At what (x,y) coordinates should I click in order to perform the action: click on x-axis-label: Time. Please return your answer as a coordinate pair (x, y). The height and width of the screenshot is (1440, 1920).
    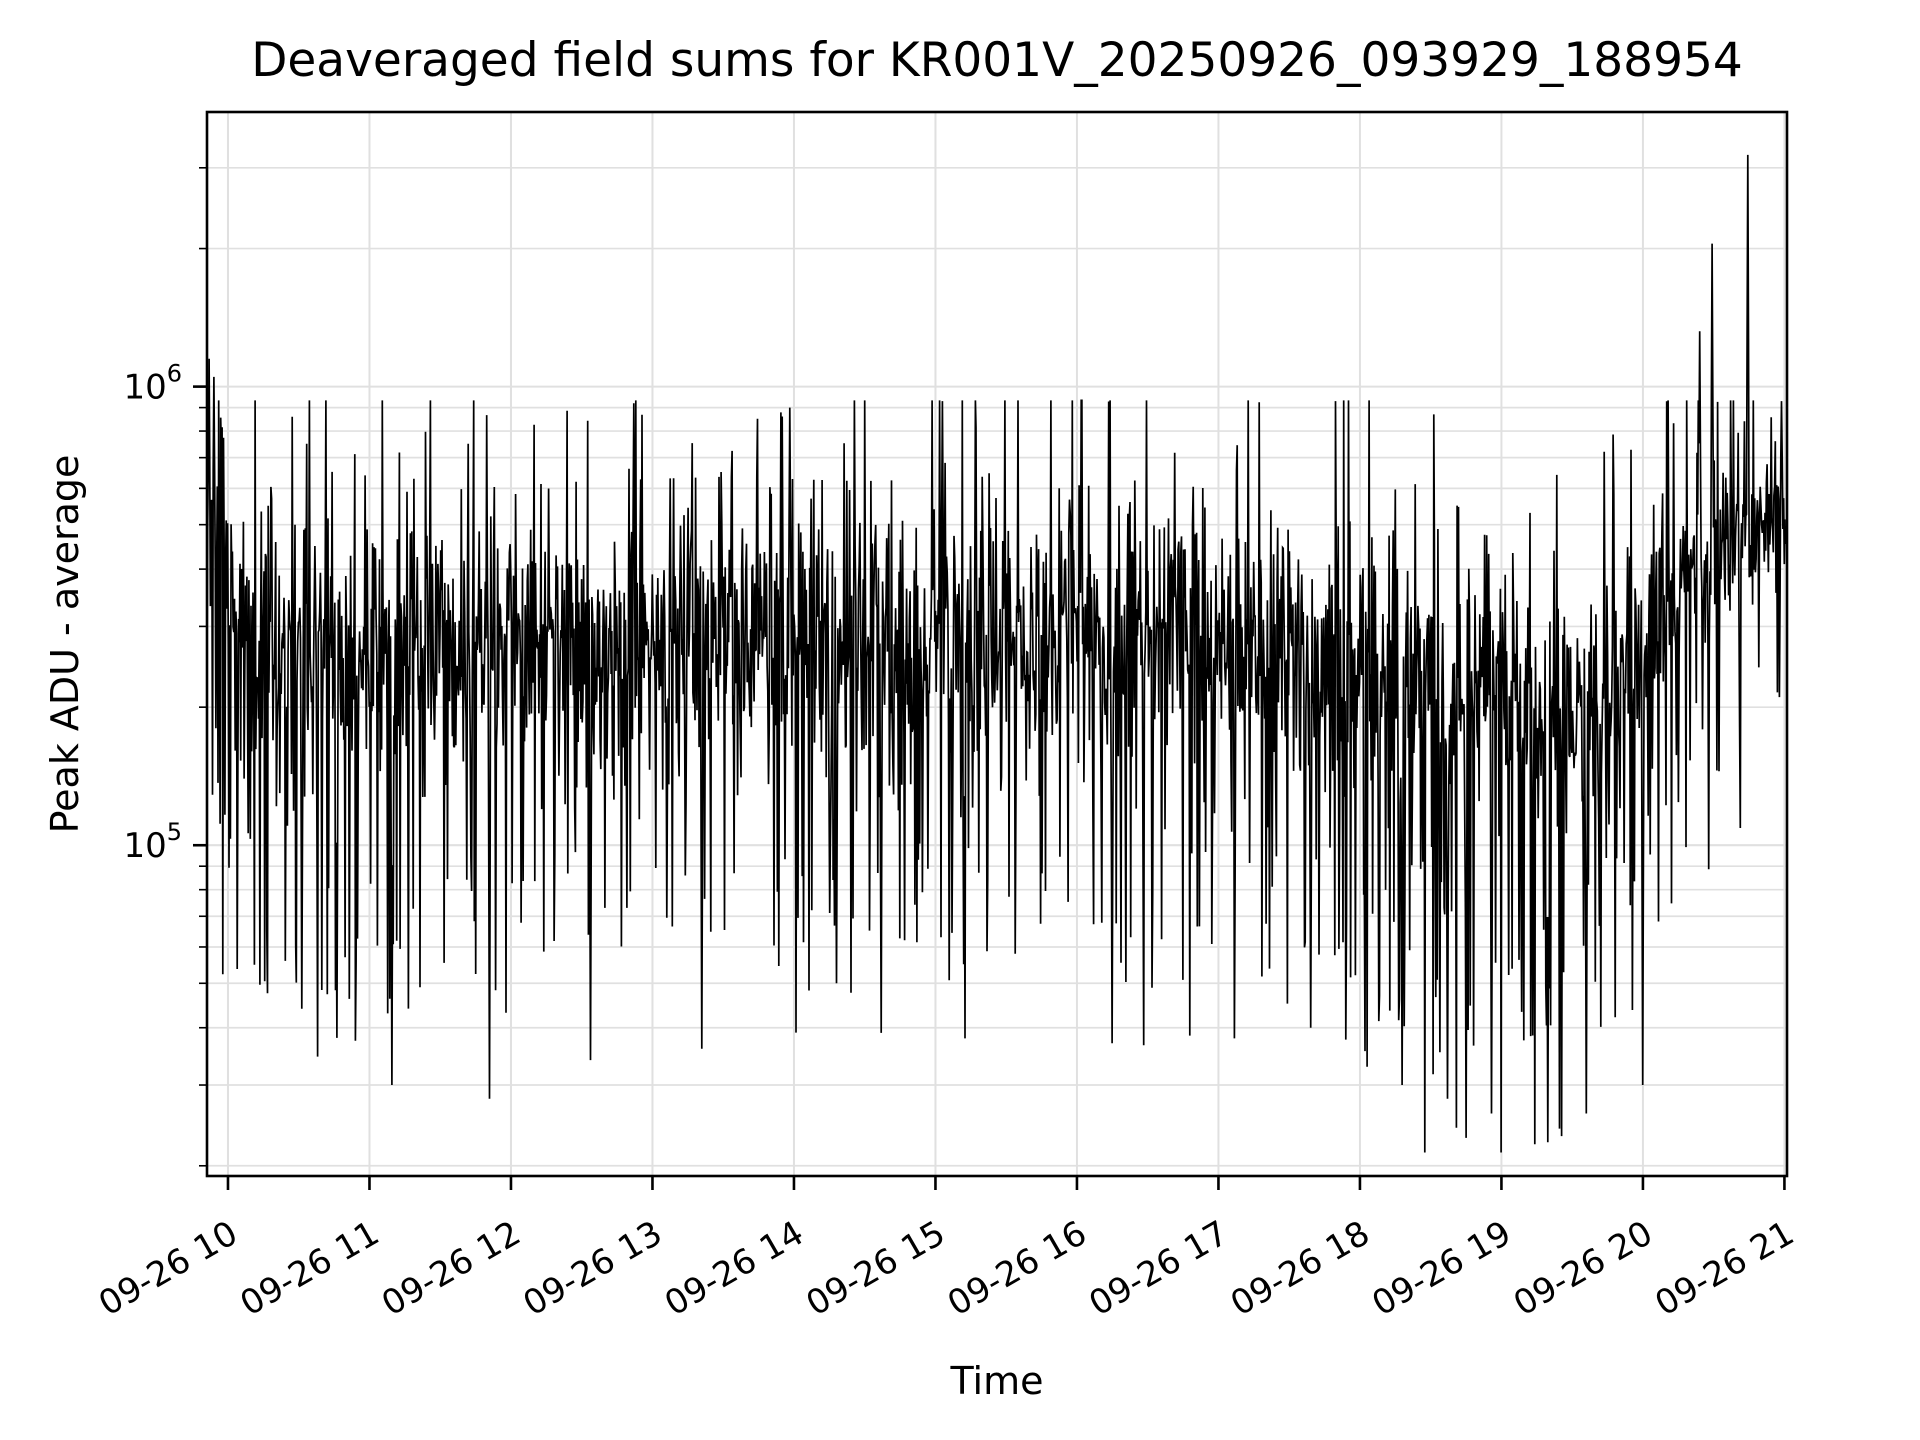
    Looking at the image, I should click on (997, 1381).